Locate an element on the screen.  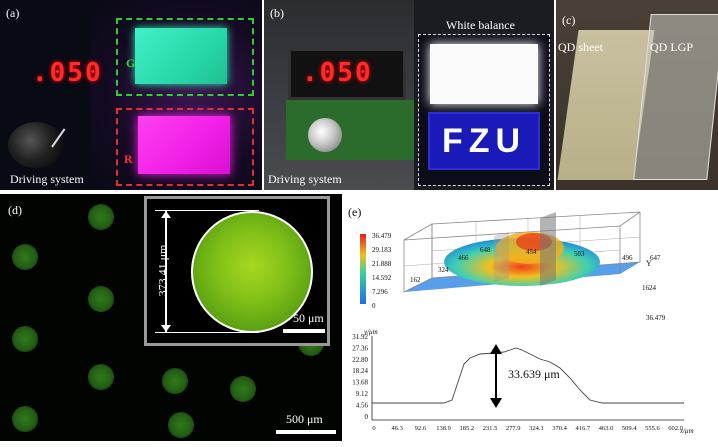
profile-y-ticks: 31.92 27.36 22.80 18.24 13.68 9.12 4.56 0 is located at coordinates (360, 377).